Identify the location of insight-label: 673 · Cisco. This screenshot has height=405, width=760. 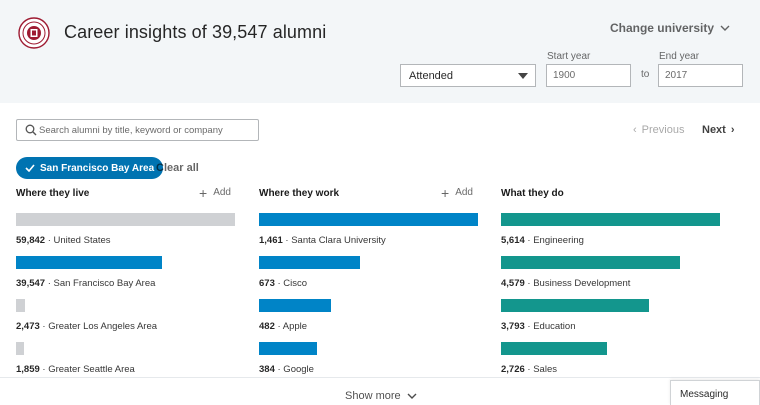
(283, 283).